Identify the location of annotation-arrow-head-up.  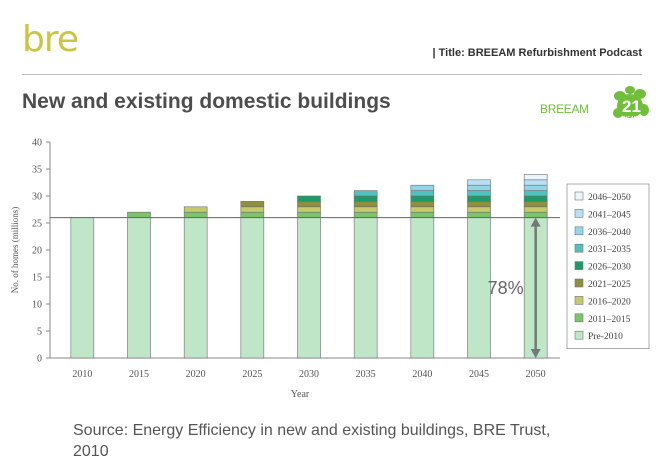
(535, 222).